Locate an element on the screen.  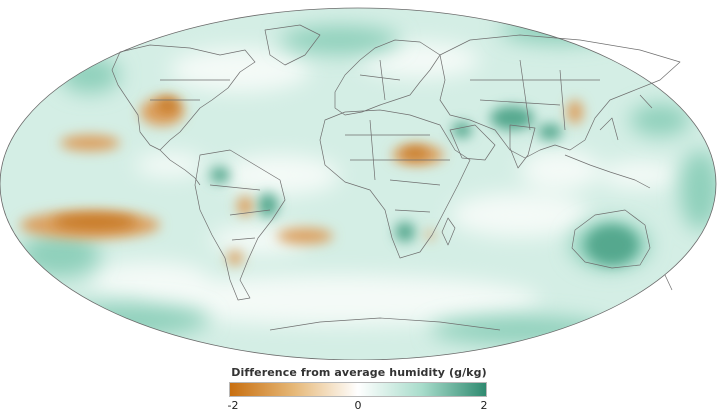
legend-max-label: 2 is located at coordinates (484, 405).